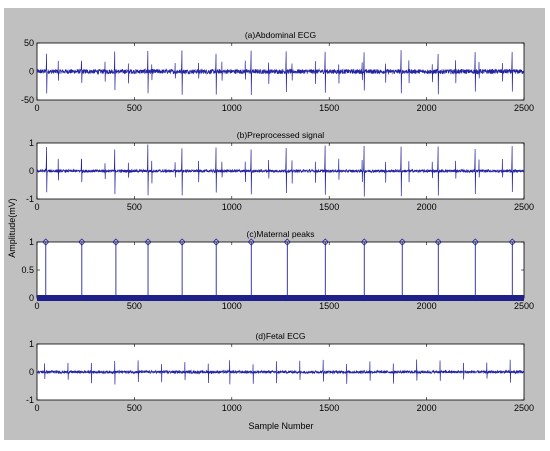 The height and width of the screenshot is (451, 550). Describe the element at coordinates (281, 135) in the screenshot. I see `panel-title: (b)Preprocessed signal` at that location.